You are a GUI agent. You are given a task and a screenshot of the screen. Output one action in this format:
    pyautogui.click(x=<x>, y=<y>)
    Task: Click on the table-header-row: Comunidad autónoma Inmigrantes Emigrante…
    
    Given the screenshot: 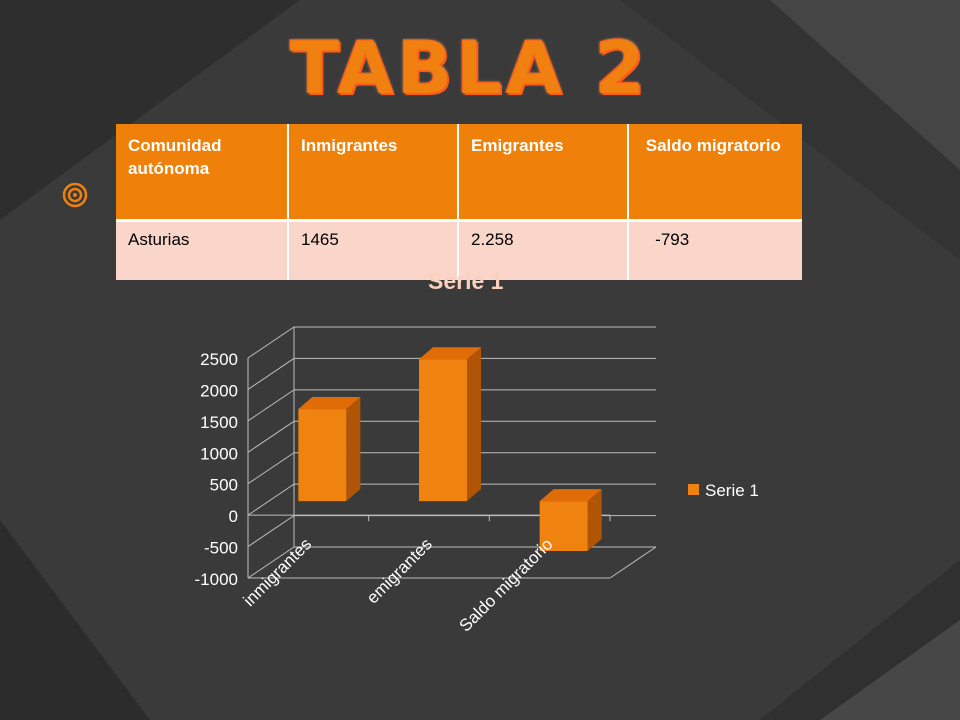 What is the action you would take?
    pyautogui.click(x=459, y=173)
    